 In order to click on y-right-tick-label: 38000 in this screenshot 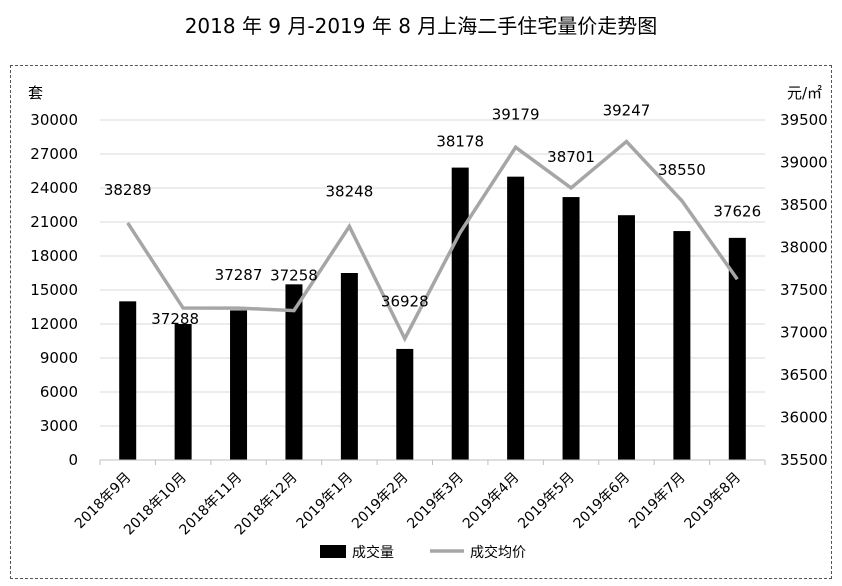, I will do `click(804, 248)`.